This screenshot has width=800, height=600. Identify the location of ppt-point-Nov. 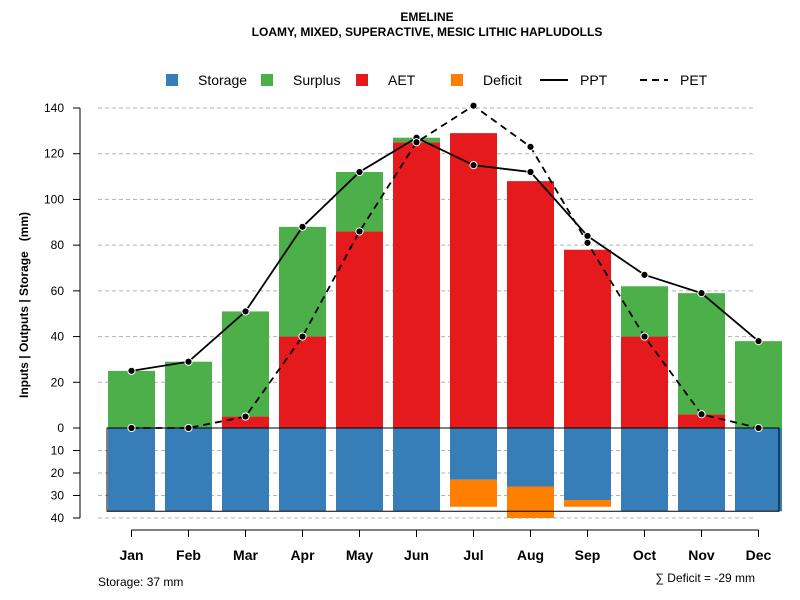
(701, 293).